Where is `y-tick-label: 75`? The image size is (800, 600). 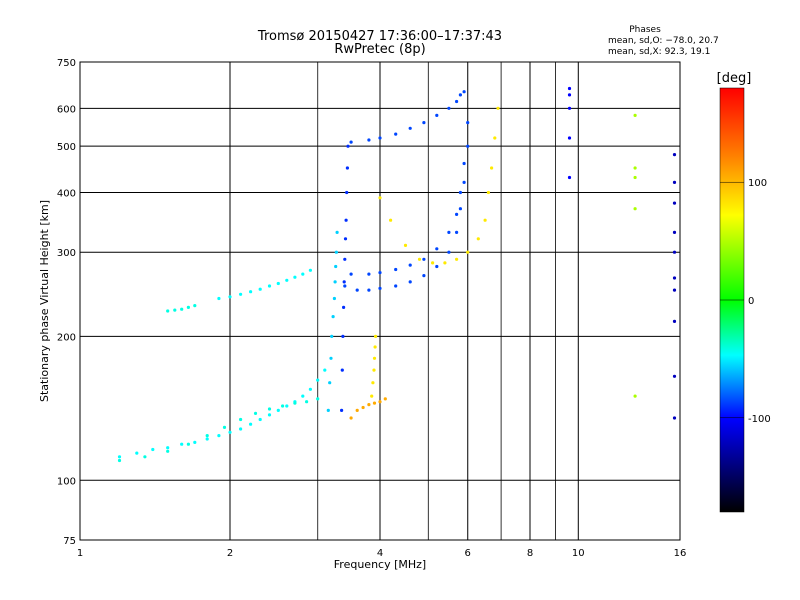 y-tick-label: 75 is located at coordinates (69, 541).